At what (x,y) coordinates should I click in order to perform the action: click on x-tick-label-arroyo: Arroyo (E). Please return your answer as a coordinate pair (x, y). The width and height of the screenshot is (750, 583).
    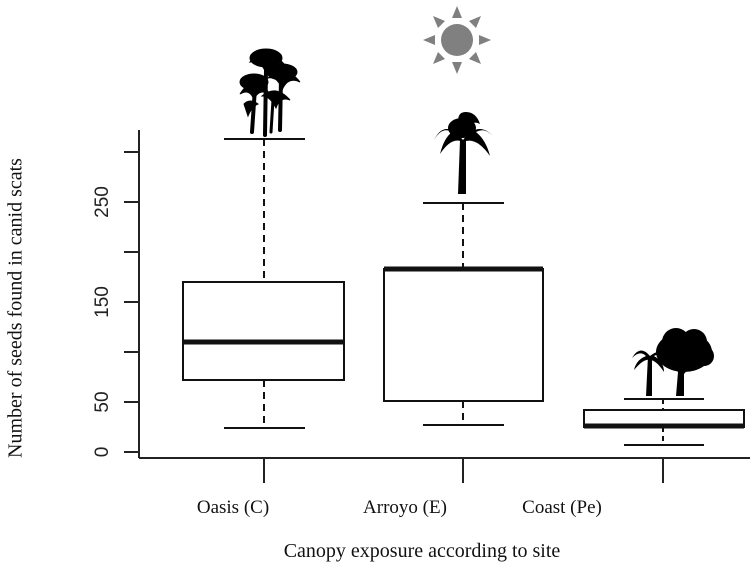
    Looking at the image, I should click on (405, 507).